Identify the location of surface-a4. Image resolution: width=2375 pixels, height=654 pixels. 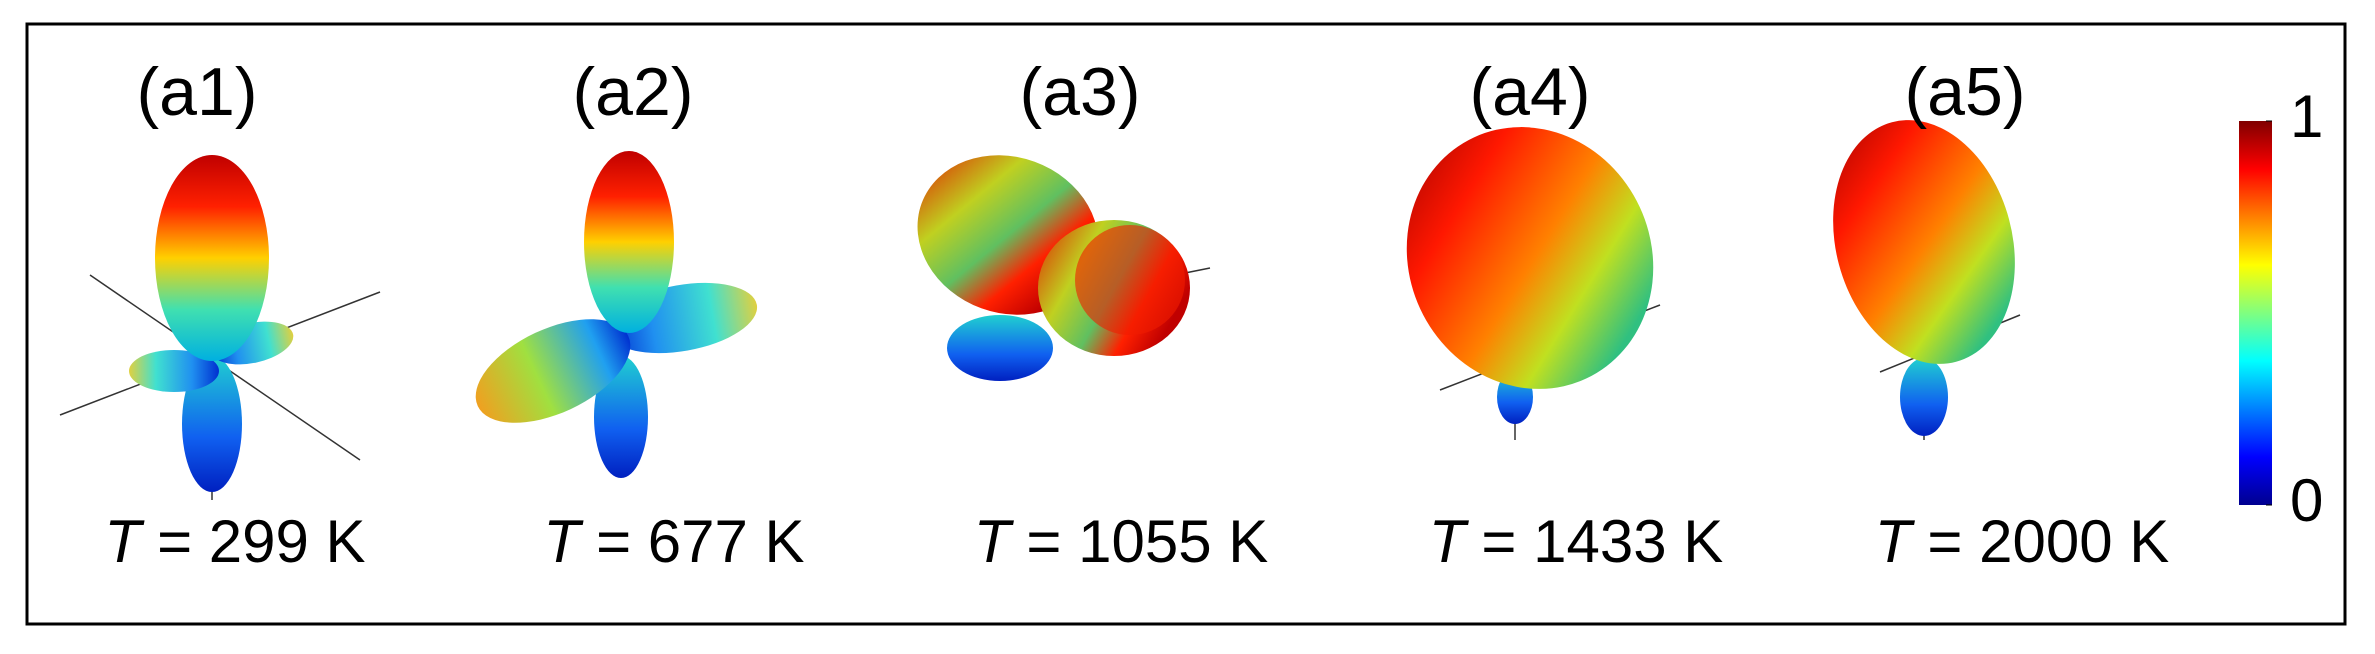
(1533, 283).